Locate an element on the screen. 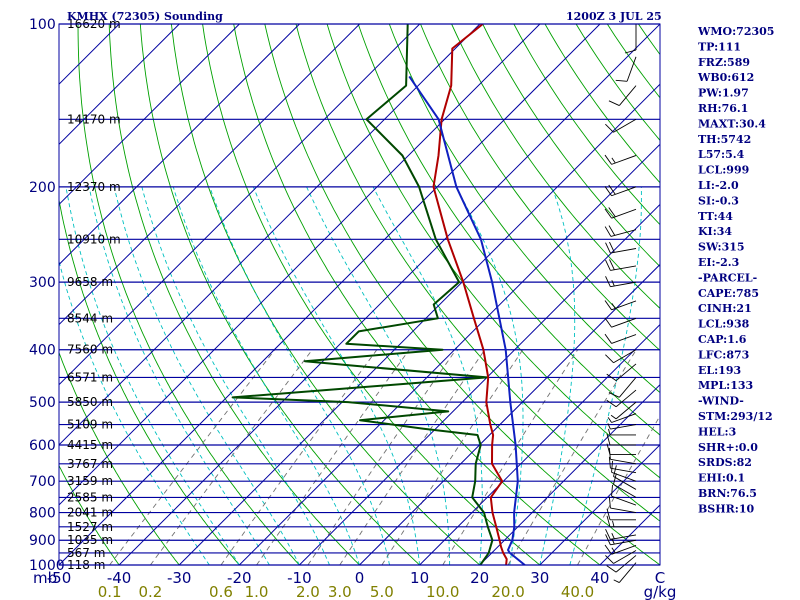  index-line: BSHR:10 is located at coordinates (726, 508).